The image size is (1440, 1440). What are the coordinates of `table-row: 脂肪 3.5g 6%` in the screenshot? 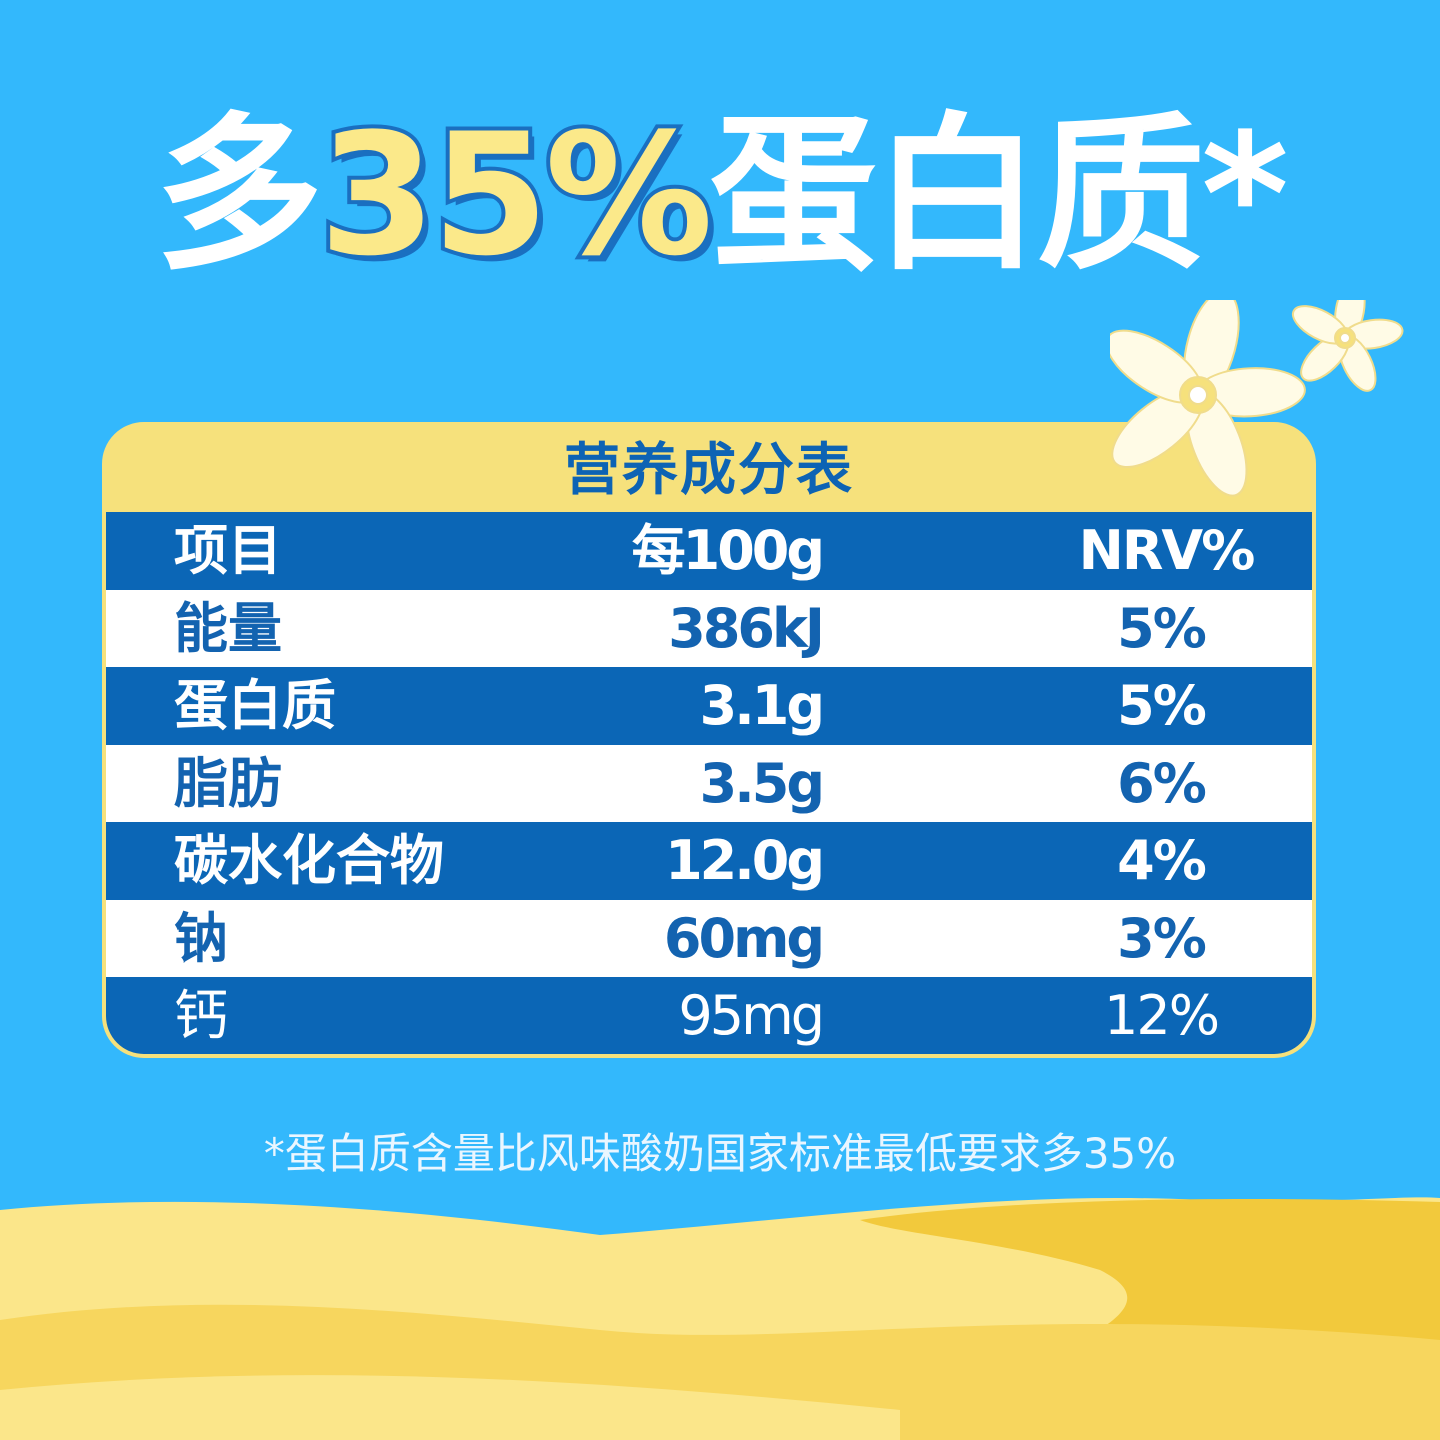 It's located at (709, 783).